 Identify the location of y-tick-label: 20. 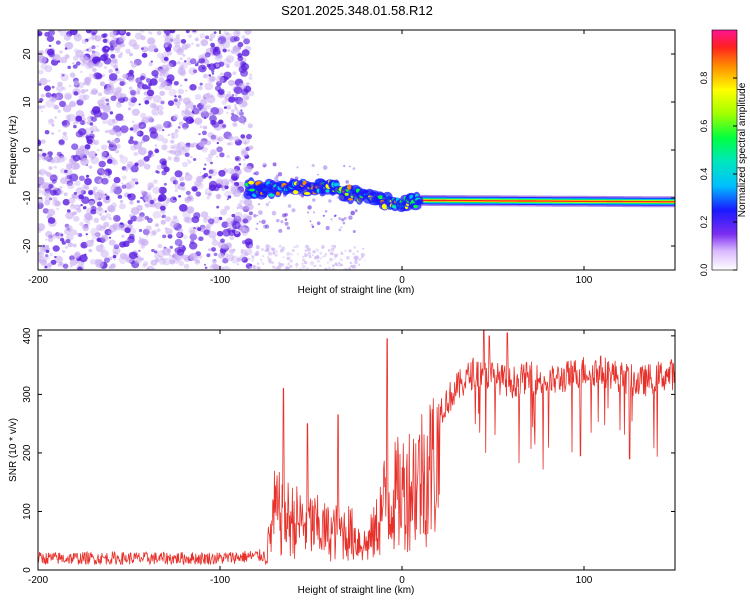
(27, 54).